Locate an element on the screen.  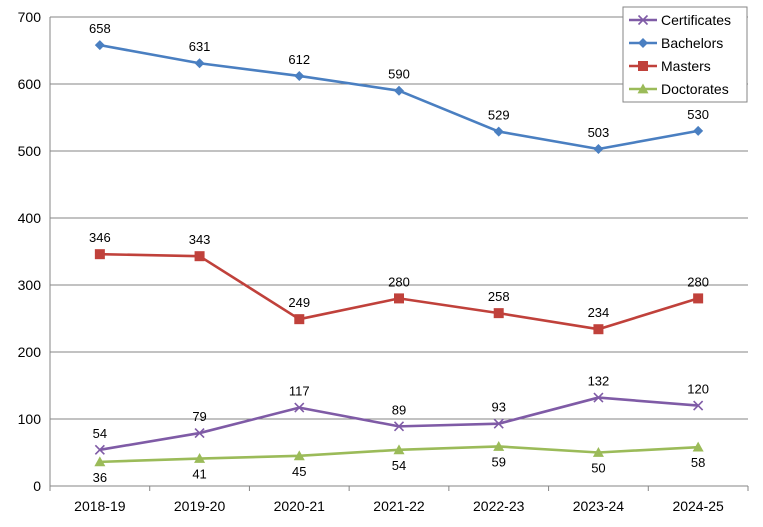
y-tick-label: 100 is located at coordinates (30, 419).